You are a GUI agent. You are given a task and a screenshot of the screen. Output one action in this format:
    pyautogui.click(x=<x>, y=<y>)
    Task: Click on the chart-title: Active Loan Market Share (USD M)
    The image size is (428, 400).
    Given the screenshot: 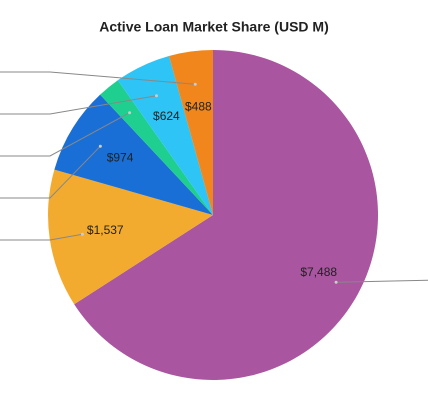 What is the action you would take?
    pyautogui.click(x=214, y=27)
    